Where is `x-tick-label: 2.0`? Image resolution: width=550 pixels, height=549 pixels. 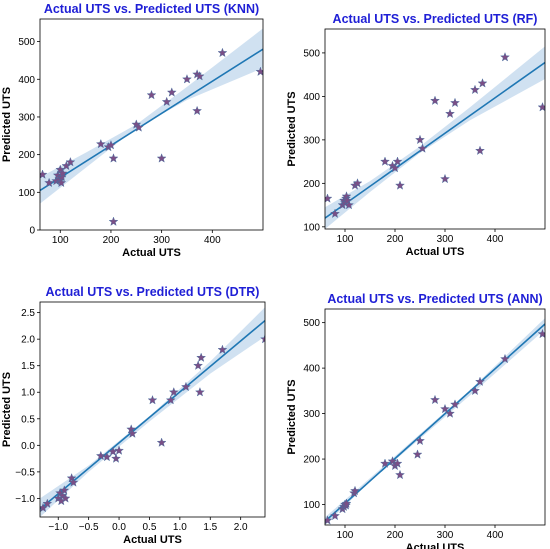
x-tick-label: 2.0 is located at coordinates (241, 527).